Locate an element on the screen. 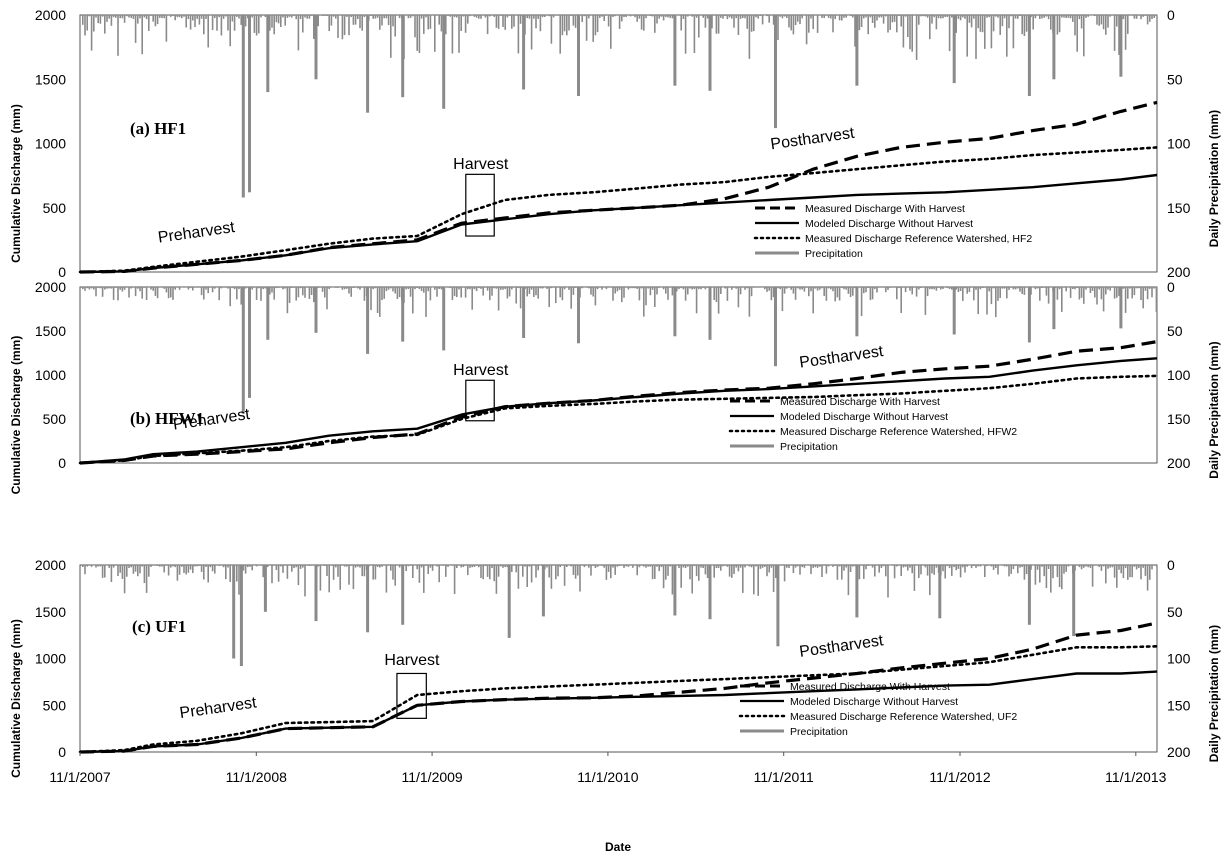 This screenshot has width=1228, height=856. x-tick-label: 11/1/2013 is located at coordinates (1135, 777).